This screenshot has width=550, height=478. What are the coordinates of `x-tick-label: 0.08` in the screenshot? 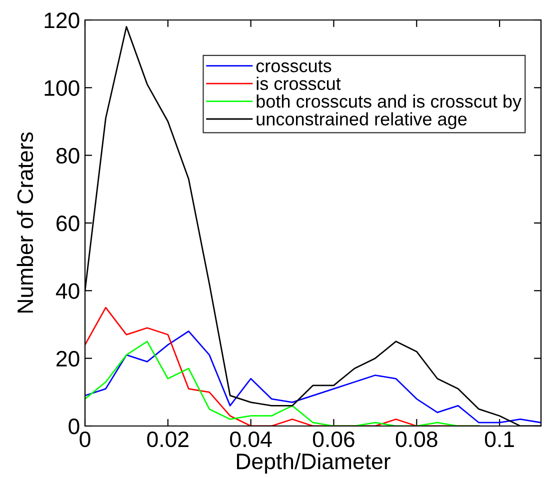 It's located at (417, 439).